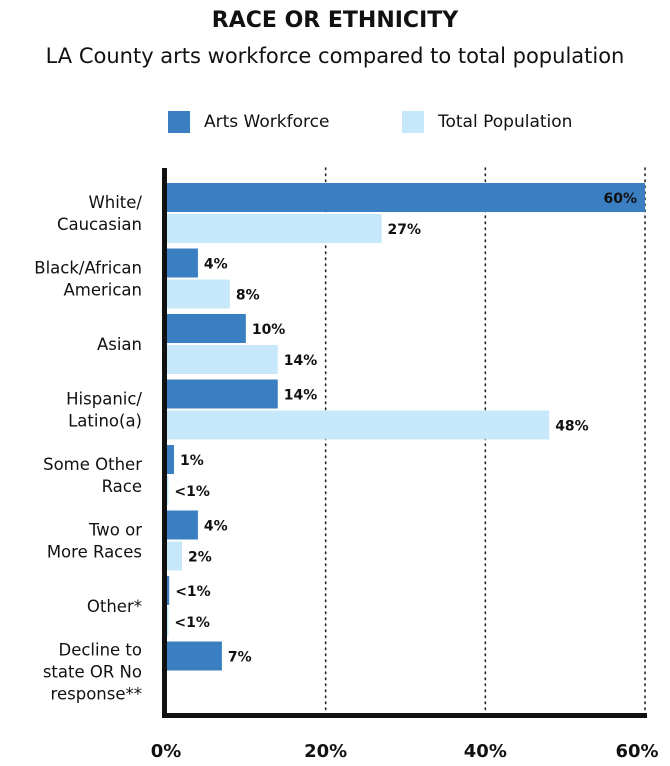  What do you see at coordinates (505, 122) in the screenshot?
I see `legend-label-total-population: Total Population` at bounding box center [505, 122].